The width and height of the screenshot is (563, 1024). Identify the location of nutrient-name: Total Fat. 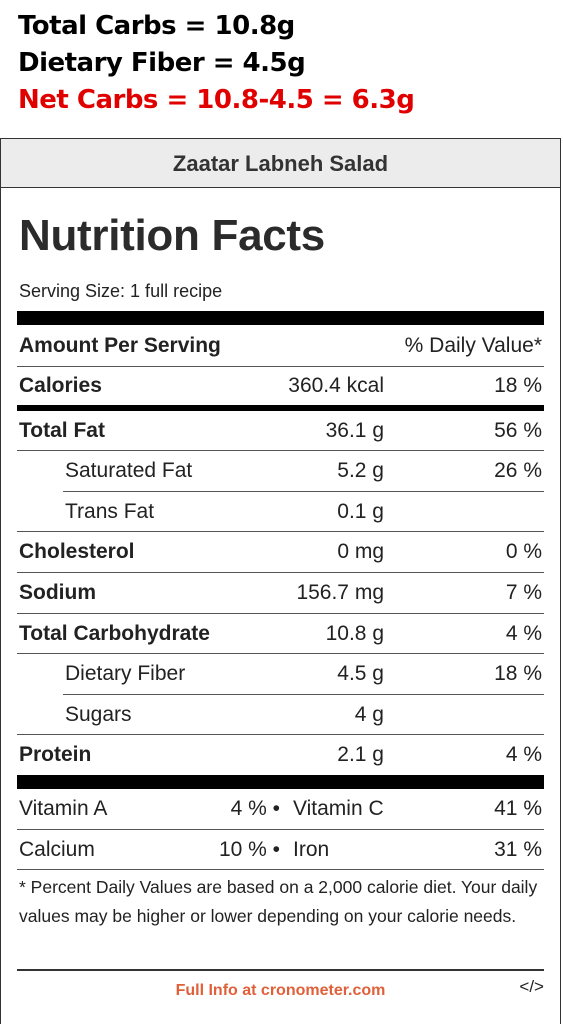
(62, 430).